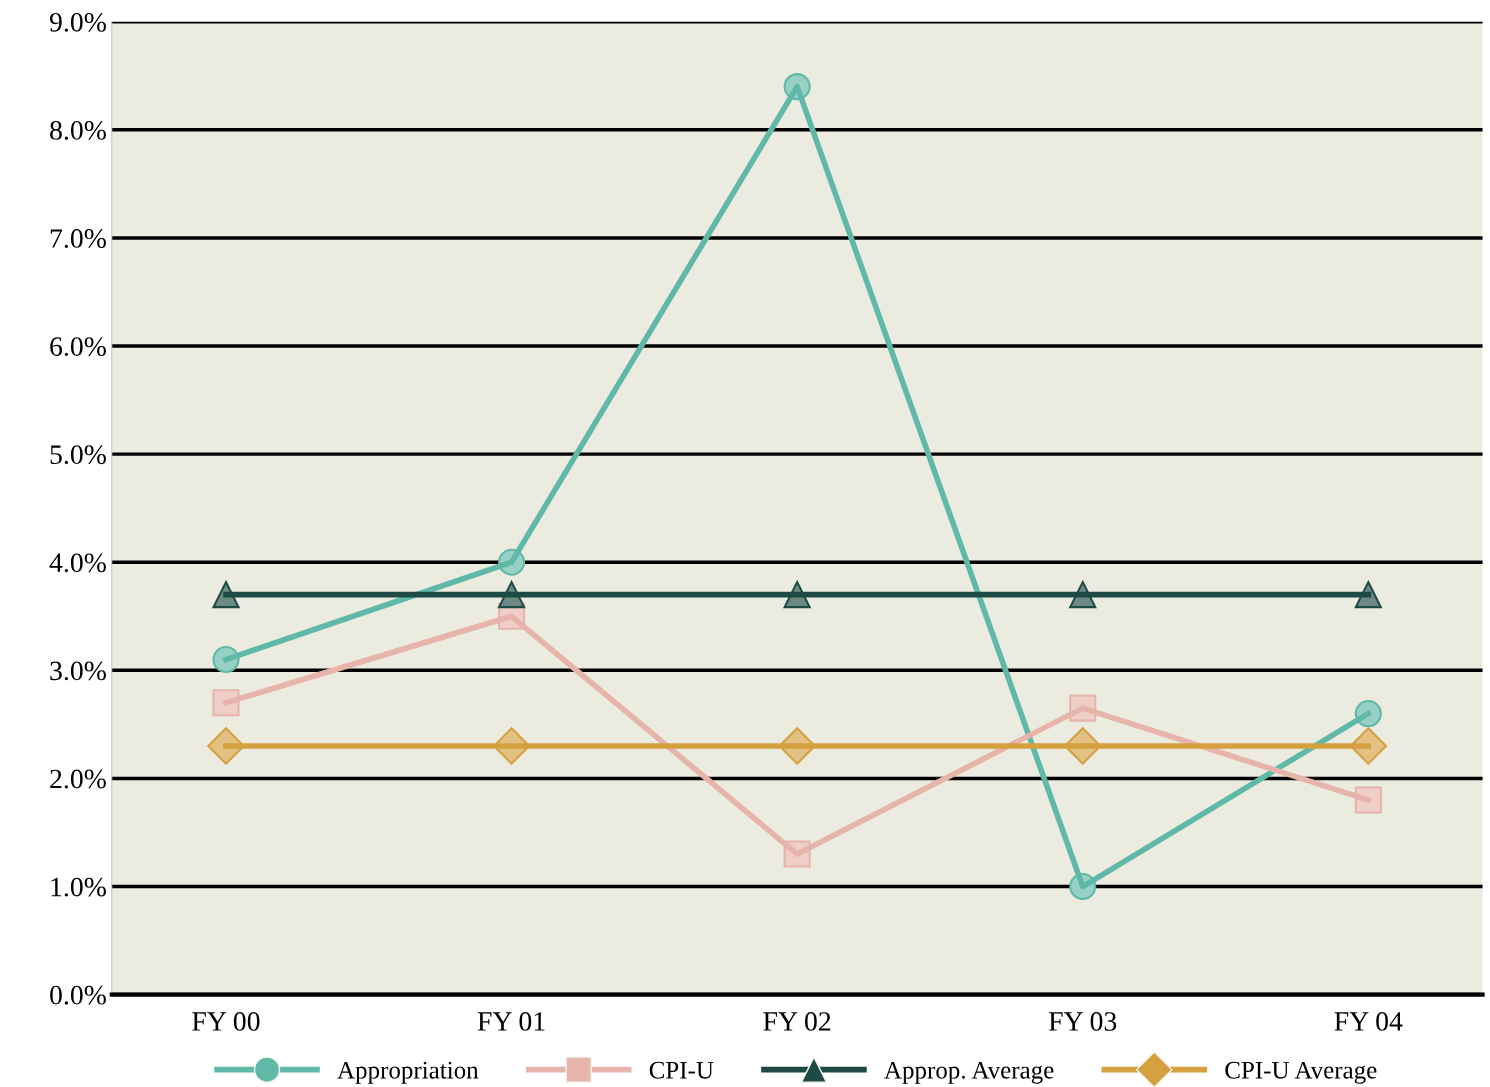 This screenshot has width=1490, height=1087. I want to click on y-tick-label: 5.0%, so click(78, 455).